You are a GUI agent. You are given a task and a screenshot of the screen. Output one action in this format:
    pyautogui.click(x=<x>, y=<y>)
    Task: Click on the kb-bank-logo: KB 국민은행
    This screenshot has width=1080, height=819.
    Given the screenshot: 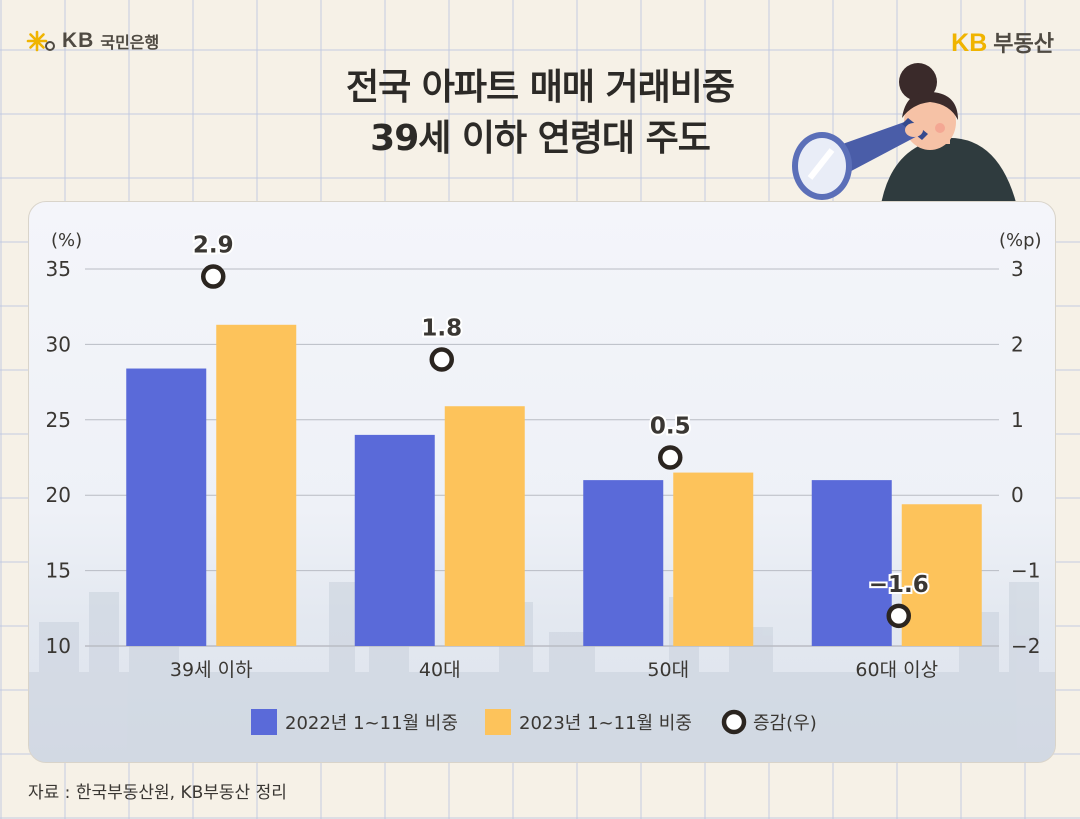 What is the action you would take?
    pyautogui.click(x=92, y=41)
    